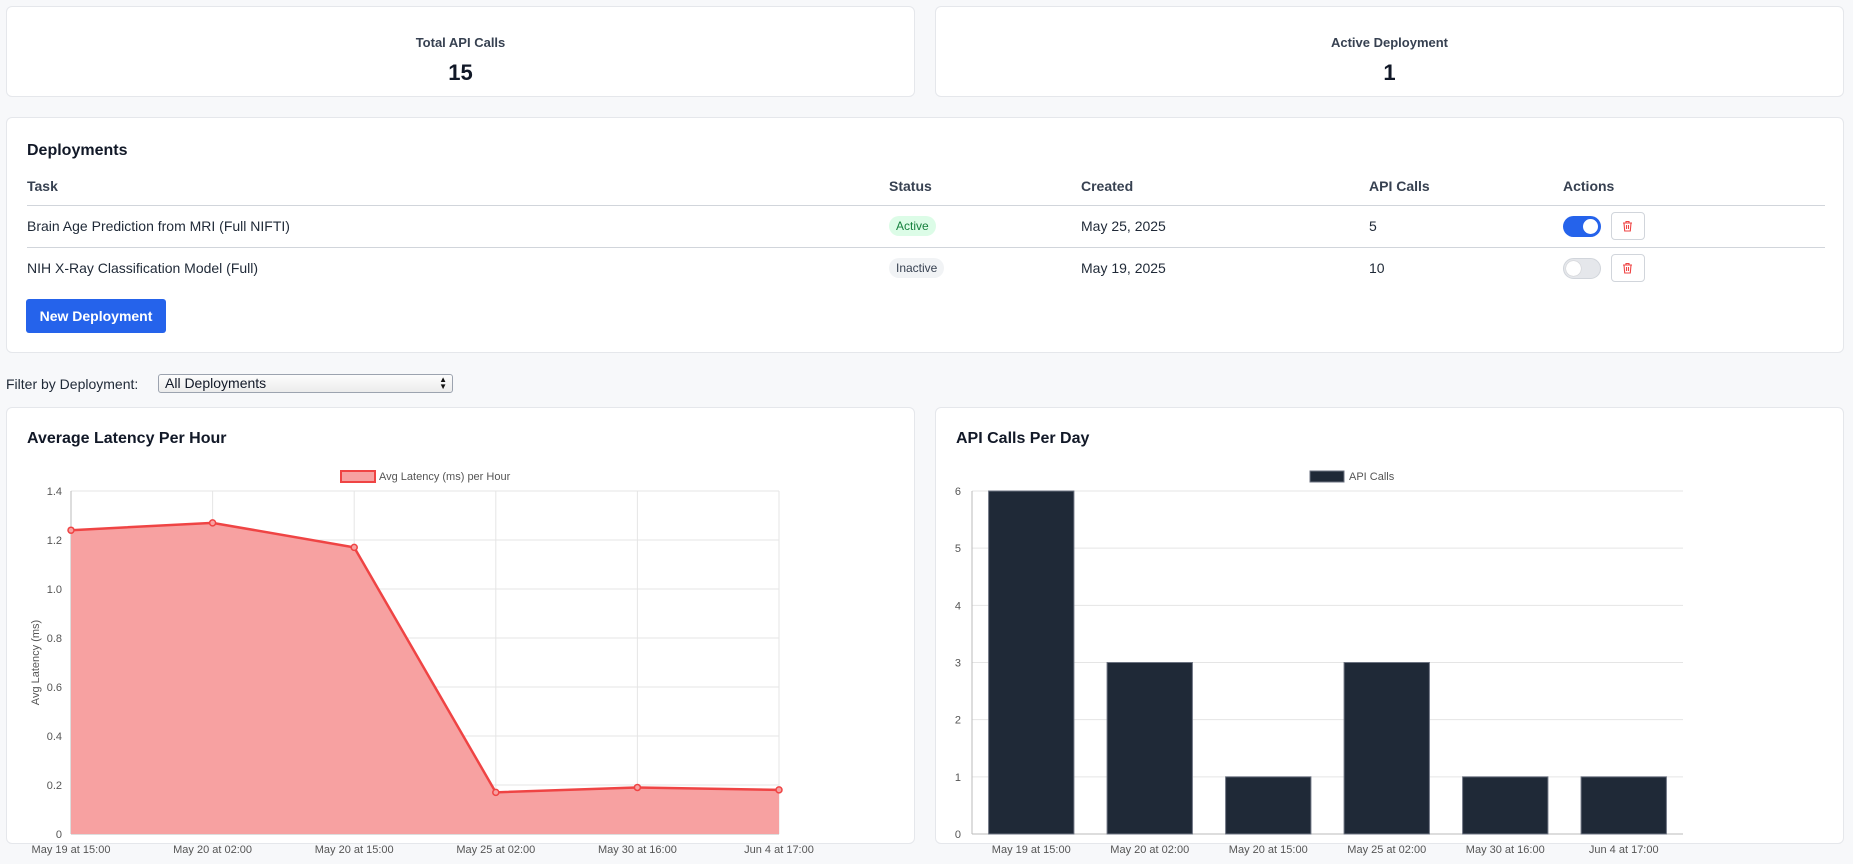  Describe the element at coordinates (143, 268) in the screenshot. I see `task-cell: NIH X-Ray Classification Model (Full)` at that location.